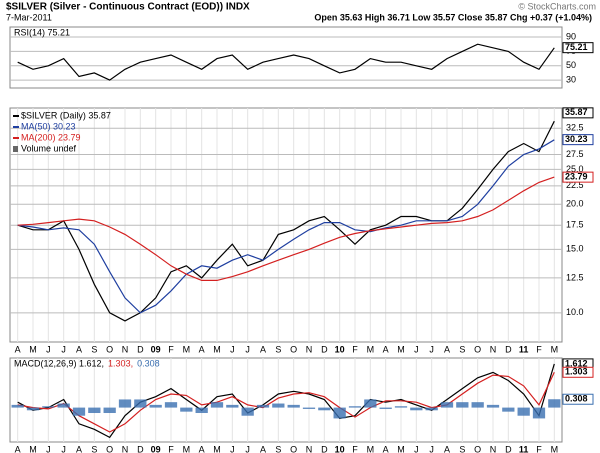 This screenshot has width=600, height=453. What do you see at coordinates (576, 363) in the screenshot?
I see `last-value-label: 1.612` at bounding box center [576, 363].